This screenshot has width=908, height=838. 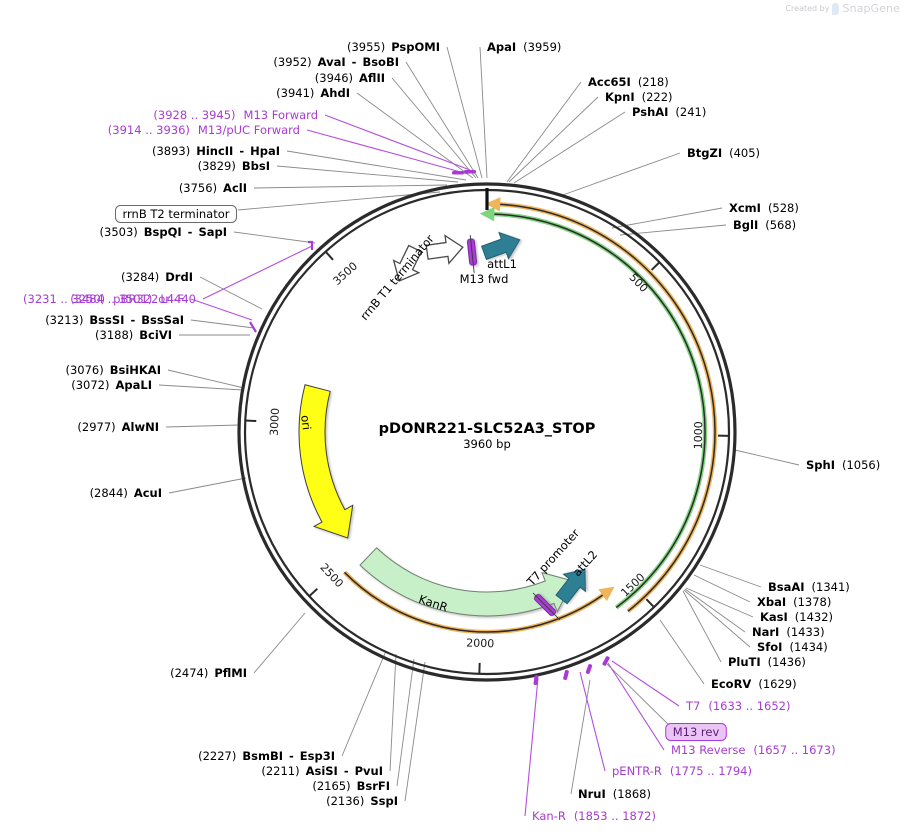 What do you see at coordinates (754, 684) in the screenshot?
I see `enzyme-label-EcoRV: EcoRV (1629)` at bounding box center [754, 684].